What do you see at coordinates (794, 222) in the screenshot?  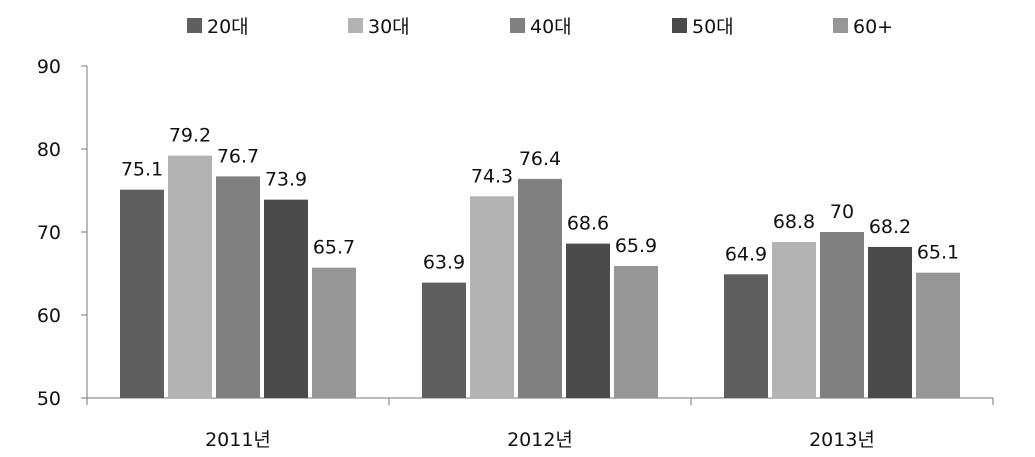 I see `data-label: 68.8` at bounding box center [794, 222].